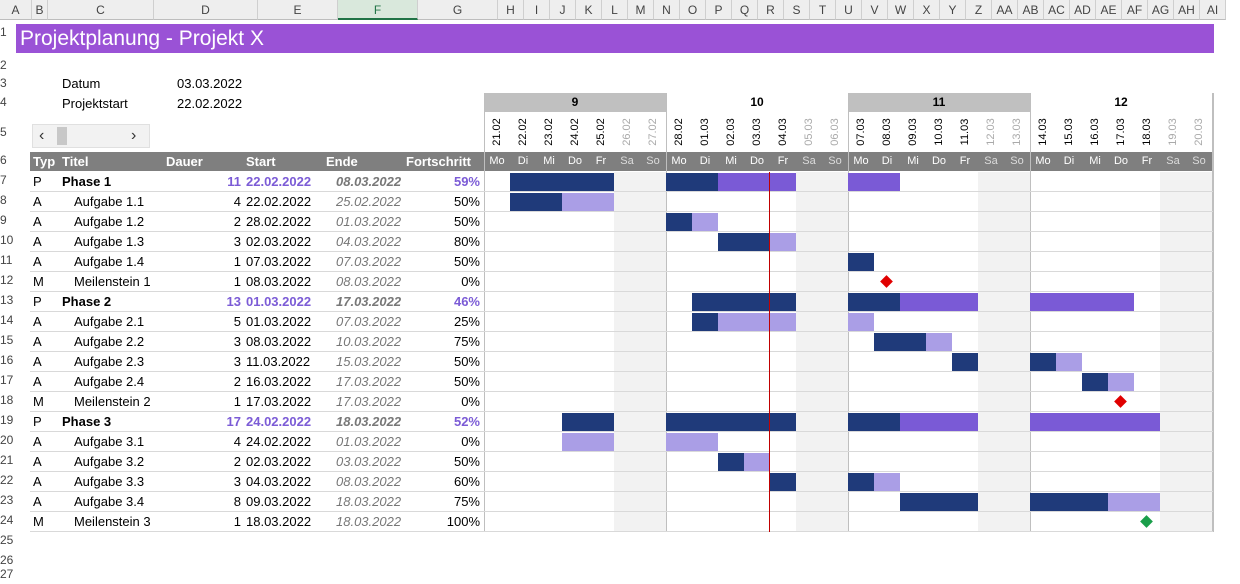 This screenshot has width=1240, height=584. What do you see at coordinates (7, 460) in the screenshot?
I see `row-header-21: 21` at bounding box center [7, 460].